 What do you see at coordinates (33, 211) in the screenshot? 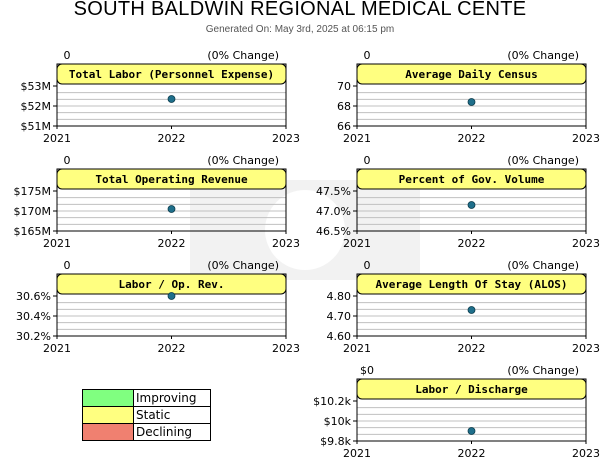
I see `y-tick-label: $170M` at bounding box center [33, 211].